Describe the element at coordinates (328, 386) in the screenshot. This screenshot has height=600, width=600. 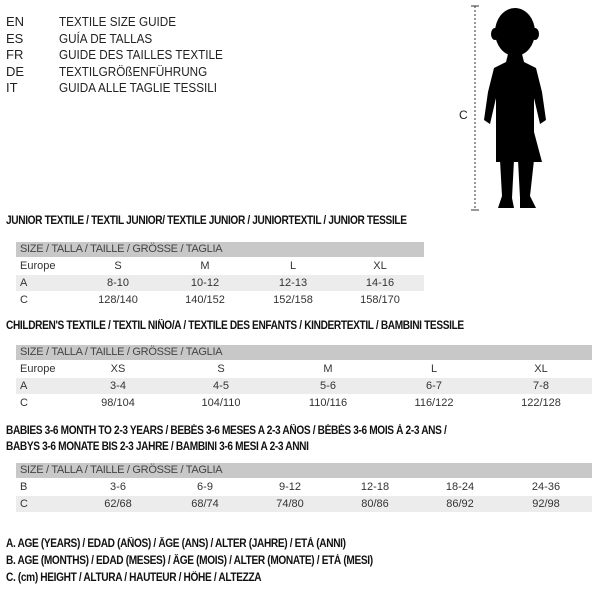
I see `table-cell: 5-6` at that location.